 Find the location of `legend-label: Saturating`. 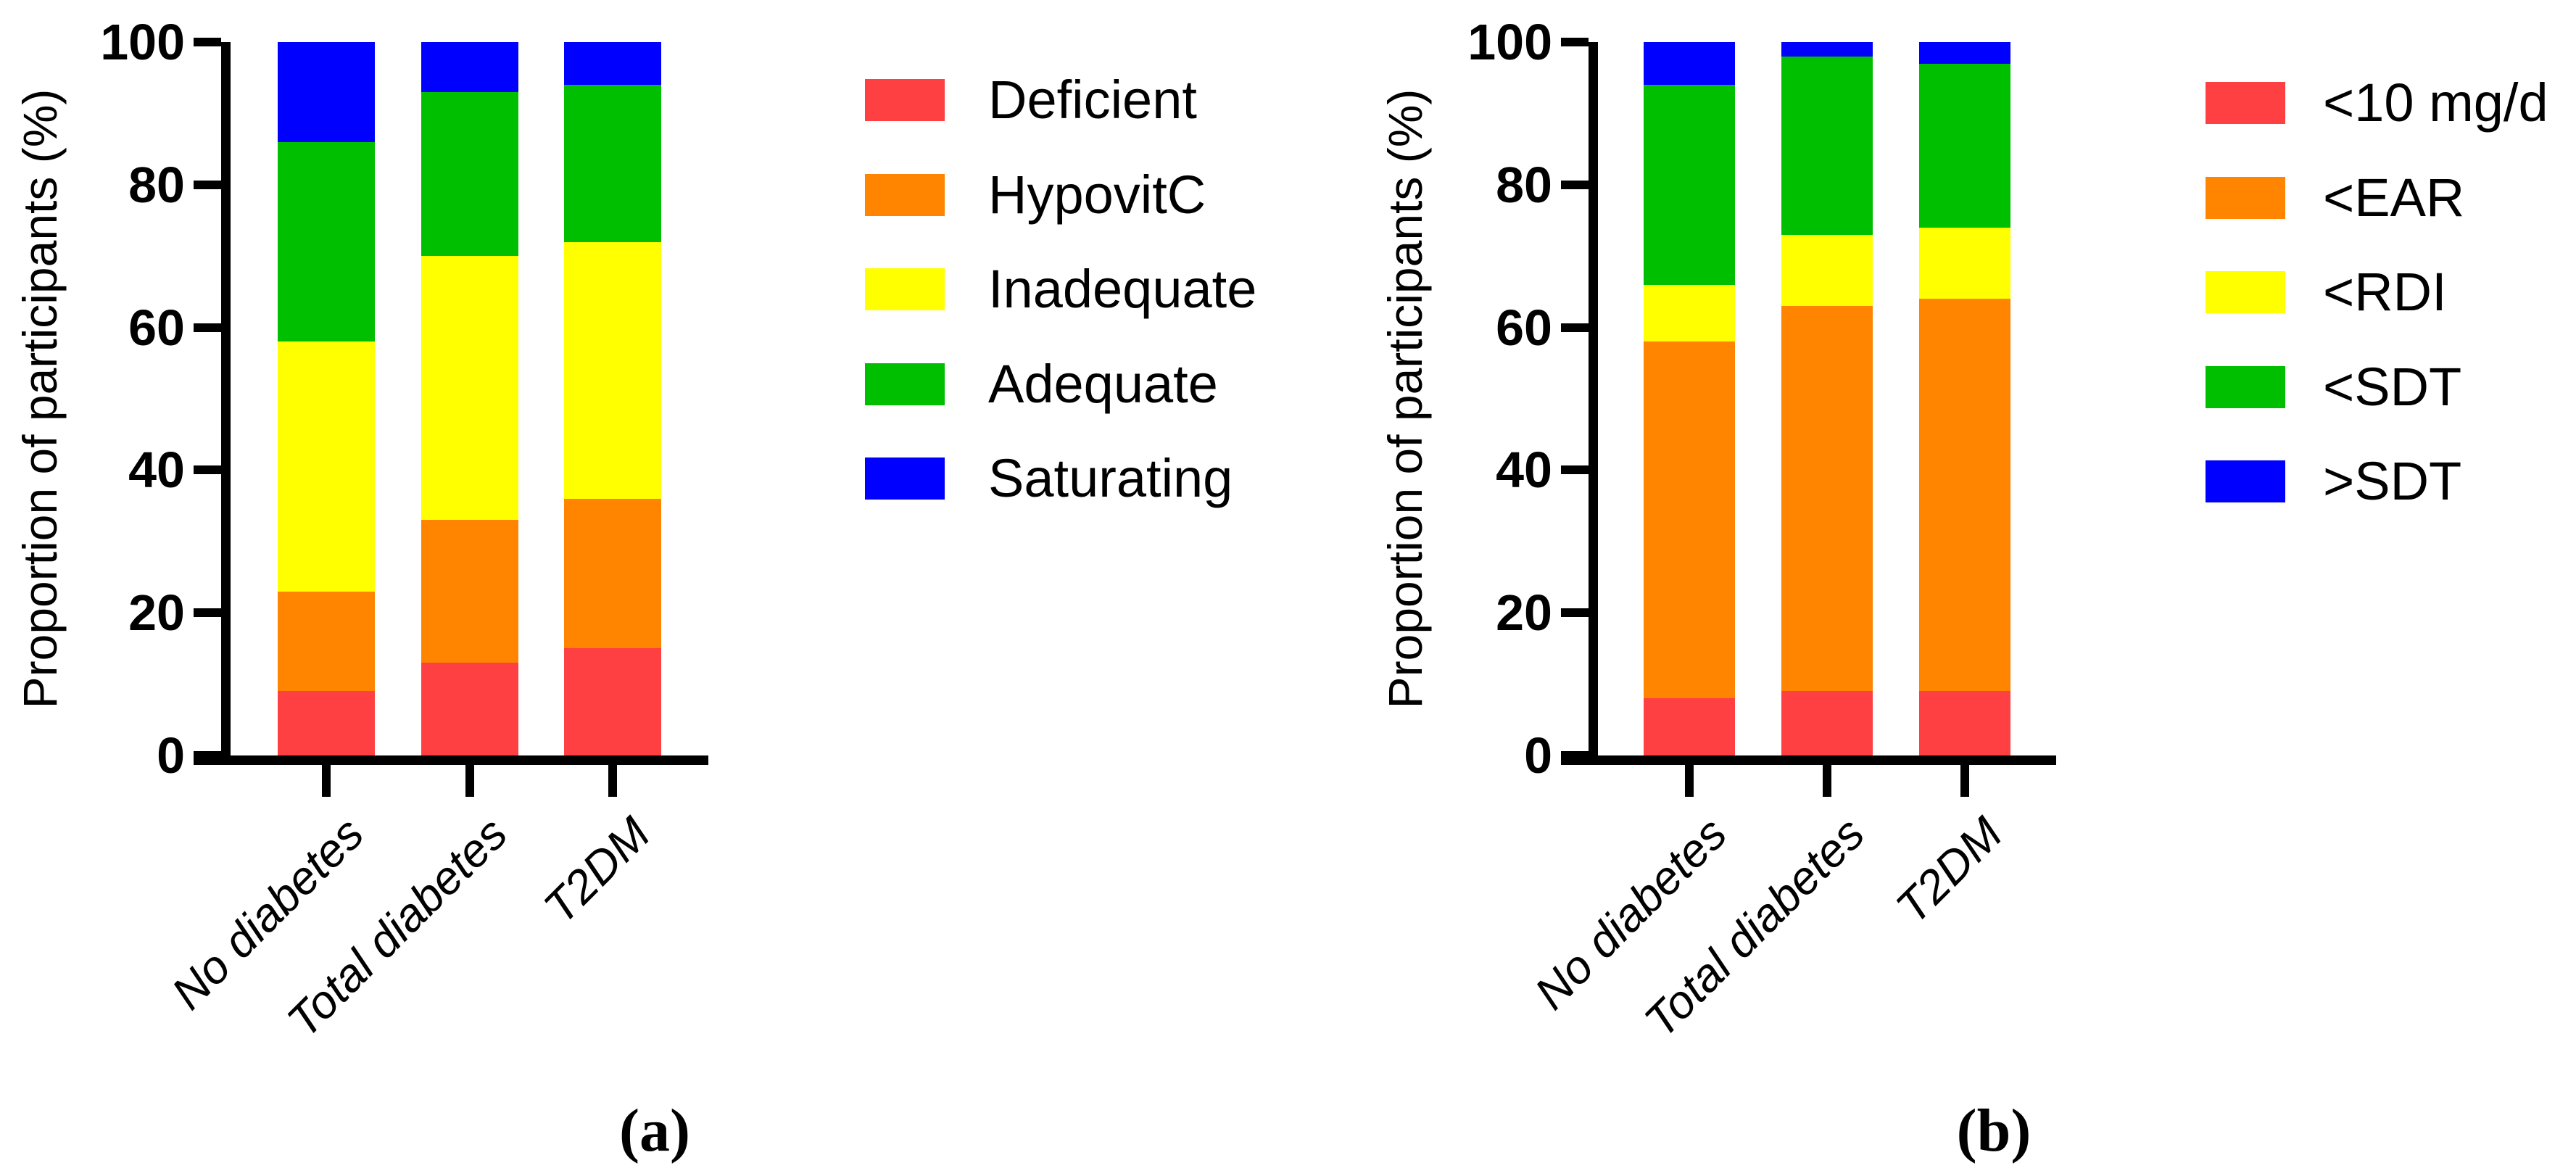

legend-label: Saturating is located at coordinates (1110, 478).